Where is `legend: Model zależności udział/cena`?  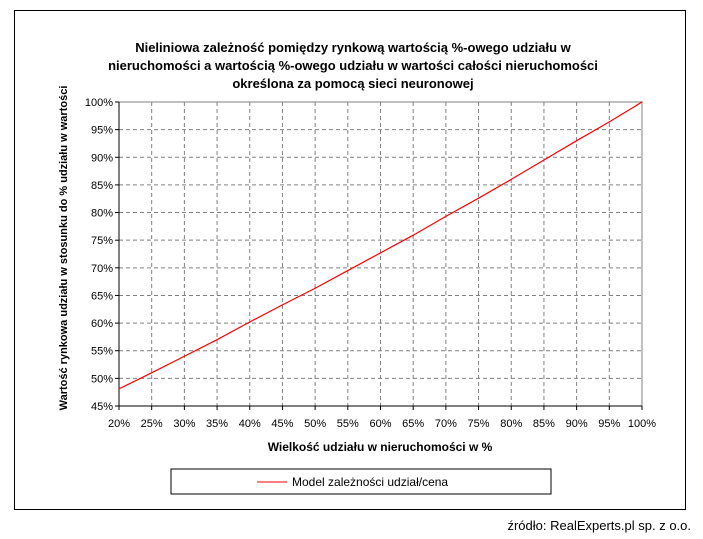 legend: Model zależności udział/cena is located at coordinates (361, 481).